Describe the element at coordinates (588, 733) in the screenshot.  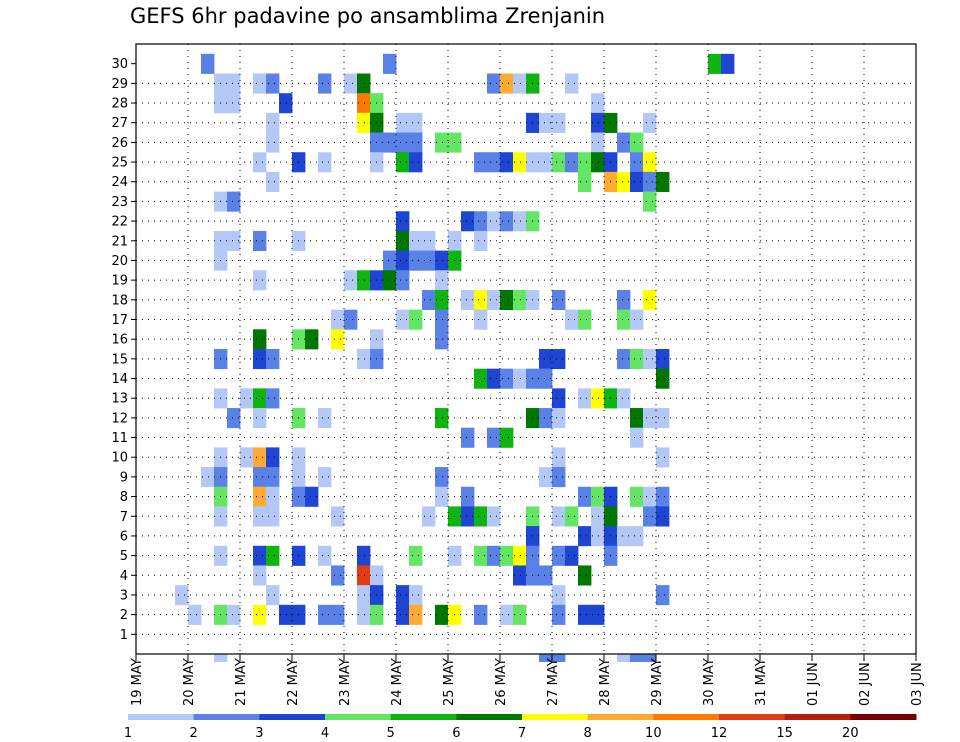
I see `colorbar-label: 8` at that location.